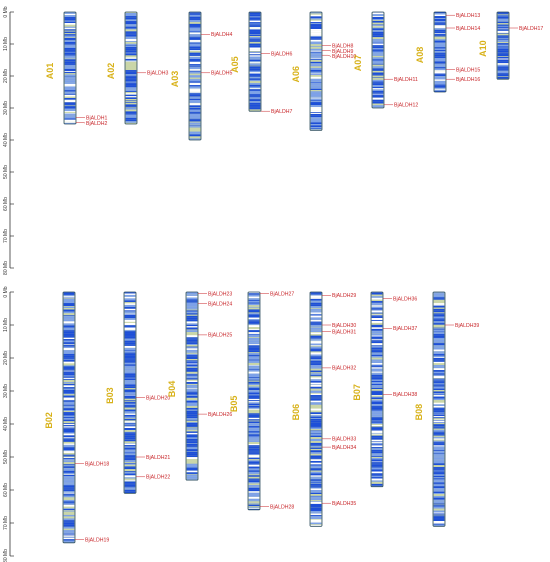 The image size is (550, 562). Describe the element at coordinates (420, 55) in the screenshot. I see `chromosome-label: A08` at that location.